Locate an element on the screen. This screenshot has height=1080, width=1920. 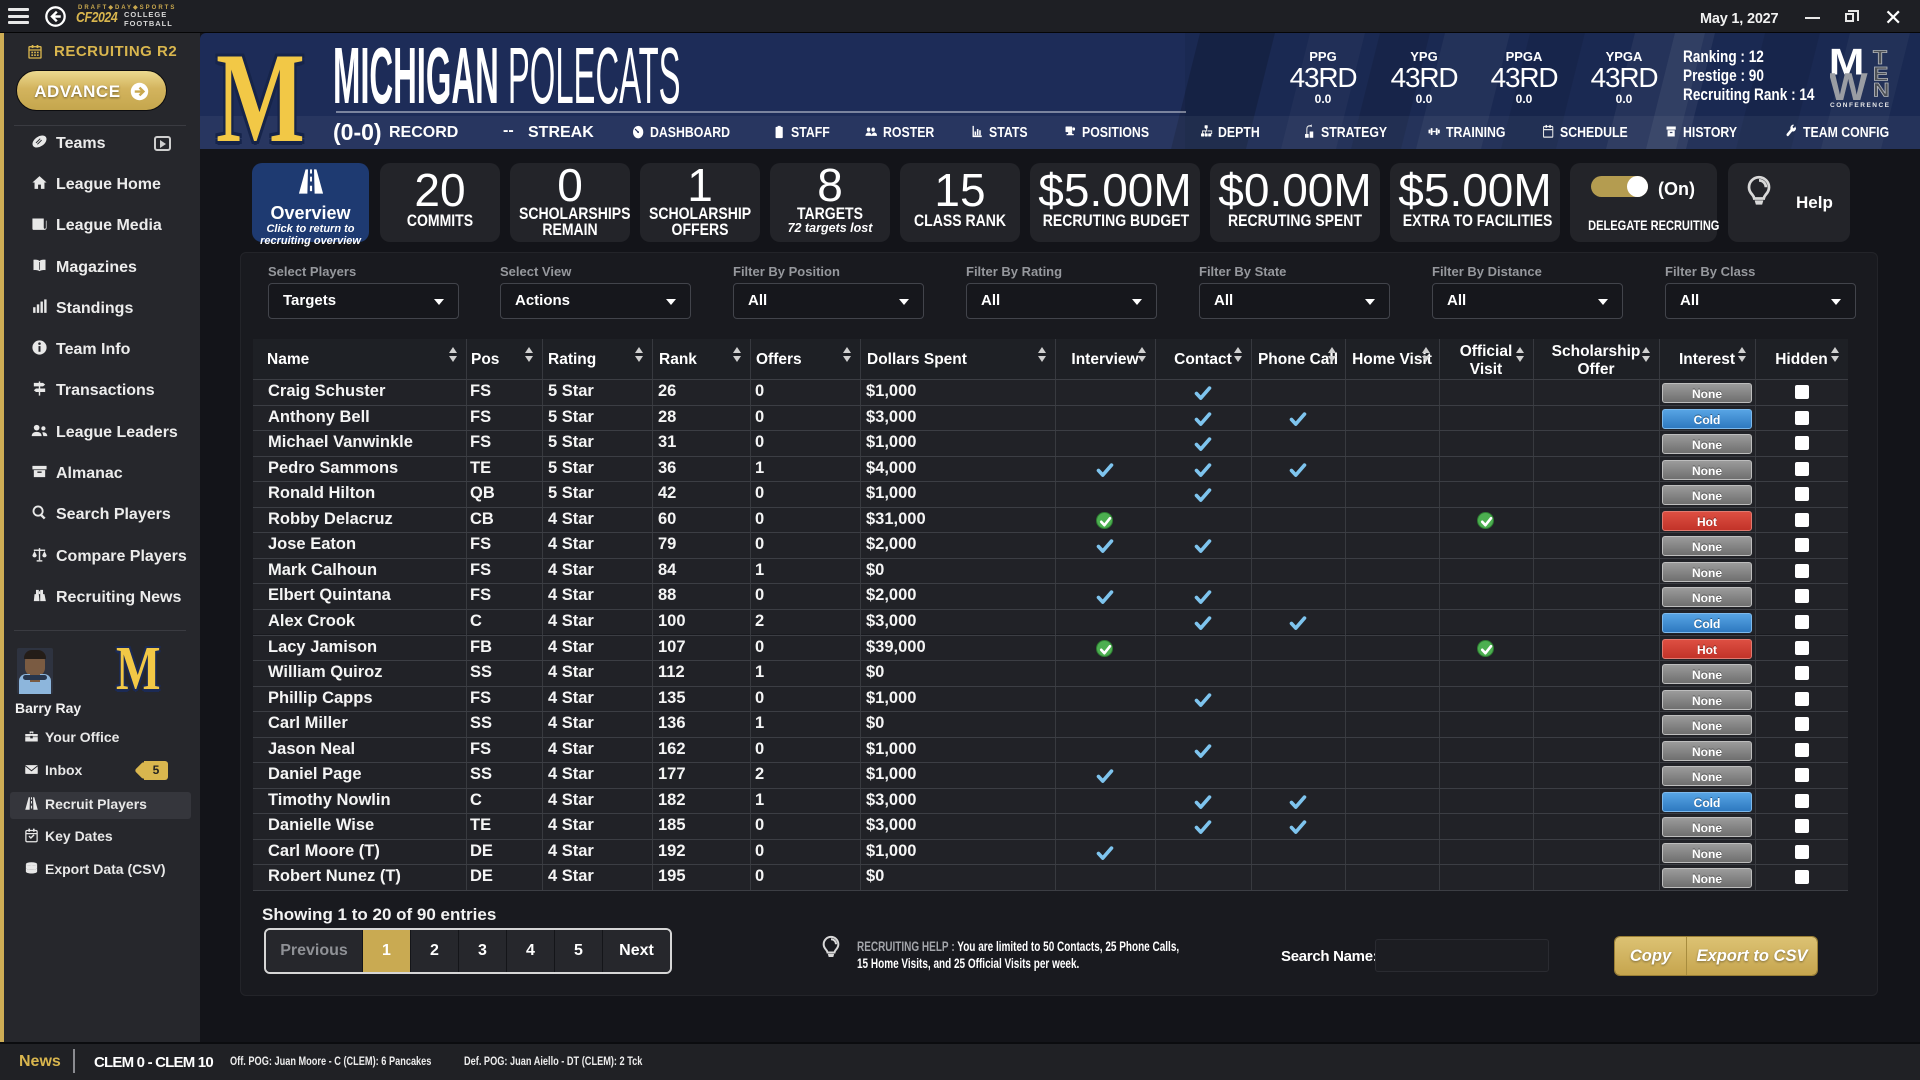
svg-text: M is located at coordinates (1847, 64).